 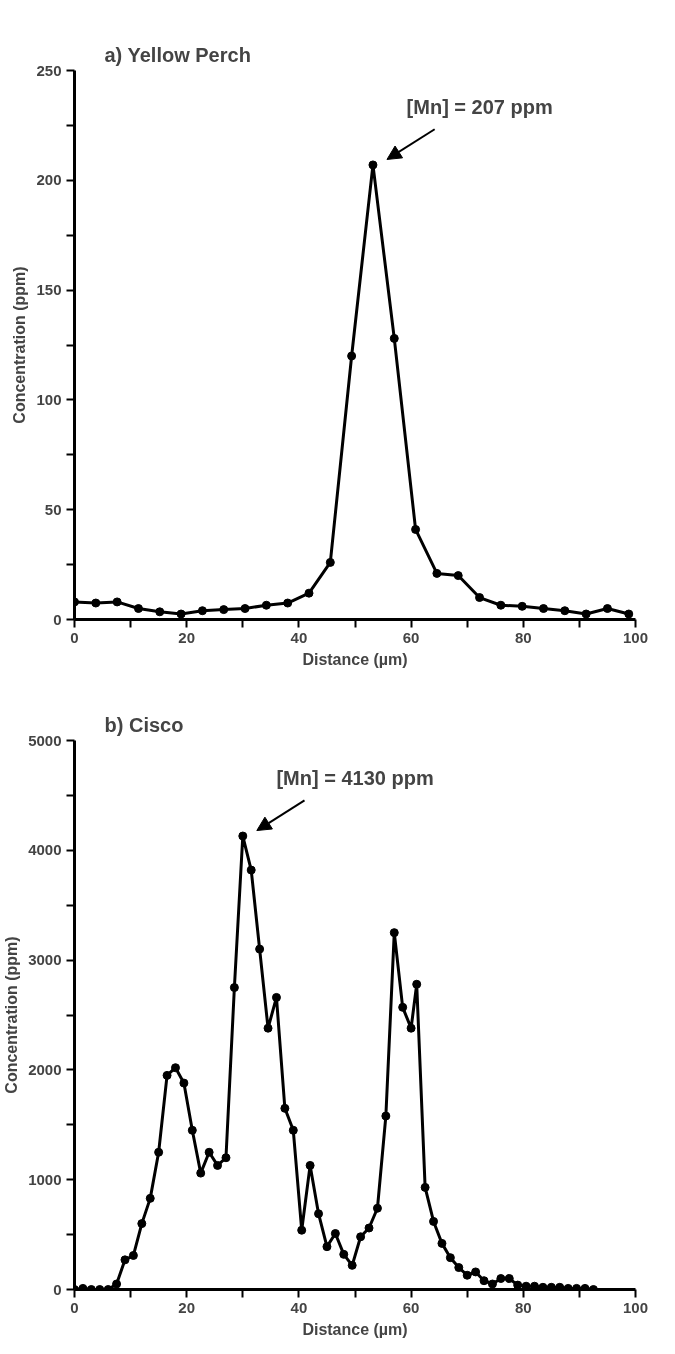 I want to click on chart-title: a) Yellow Perch, so click(x=177, y=54).